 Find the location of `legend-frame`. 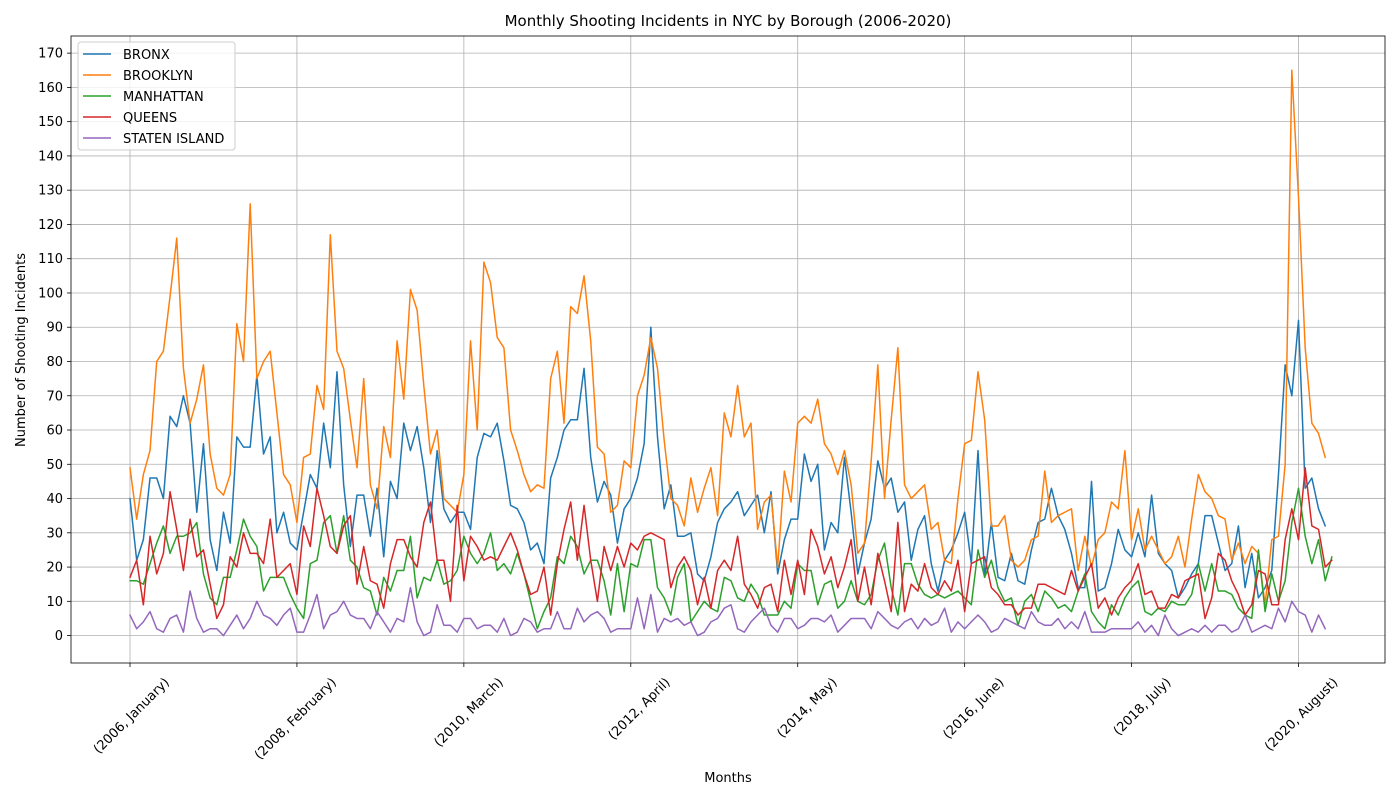

legend-frame is located at coordinates (156, 96).